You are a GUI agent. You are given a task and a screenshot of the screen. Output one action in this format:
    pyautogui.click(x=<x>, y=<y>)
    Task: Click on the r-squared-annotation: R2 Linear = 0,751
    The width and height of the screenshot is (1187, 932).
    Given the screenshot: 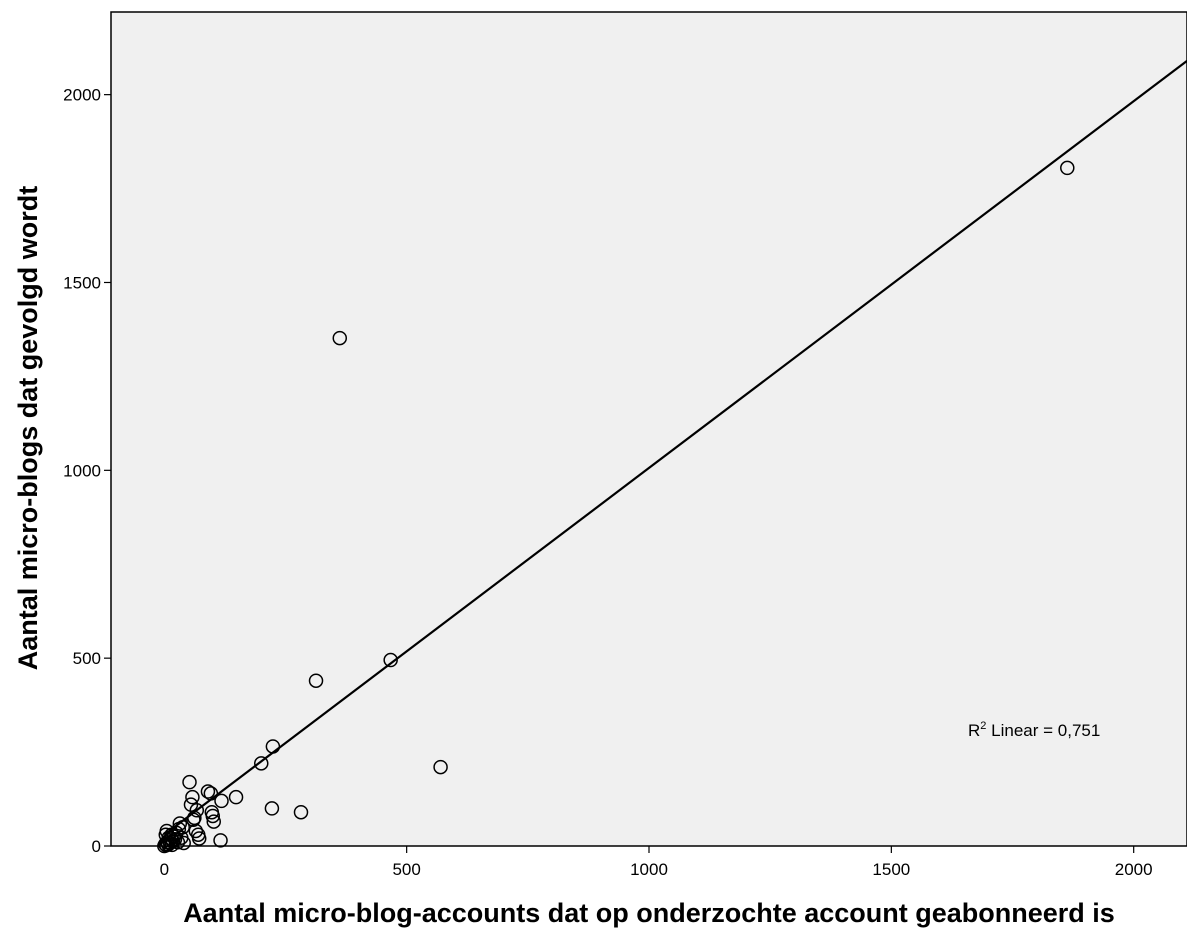 What is the action you would take?
    pyautogui.click(x=1034, y=730)
    